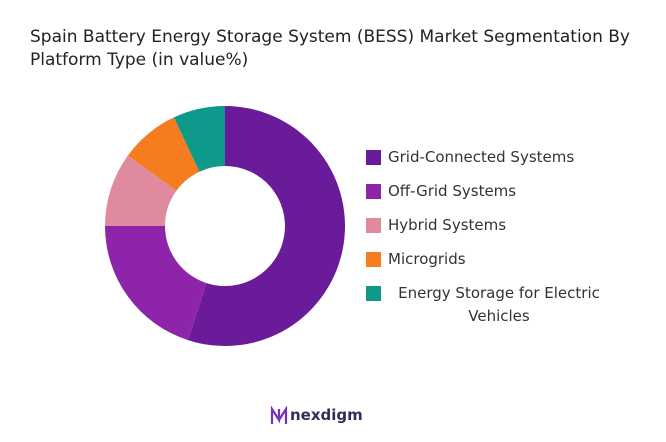 The width and height of the screenshot is (666, 442). I want to click on legend-label: Grid-Connected Systems, so click(481, 157).